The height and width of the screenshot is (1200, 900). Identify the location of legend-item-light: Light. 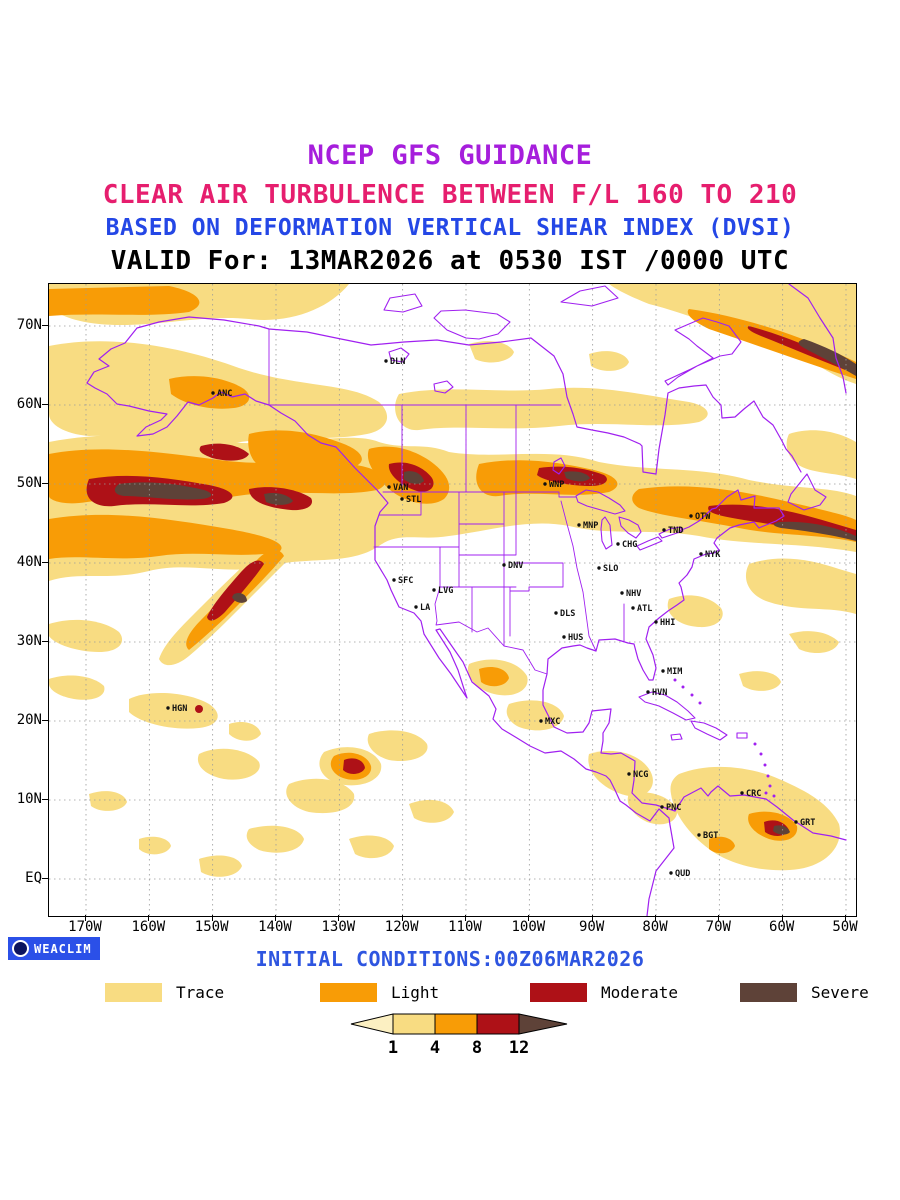
(379, 992).